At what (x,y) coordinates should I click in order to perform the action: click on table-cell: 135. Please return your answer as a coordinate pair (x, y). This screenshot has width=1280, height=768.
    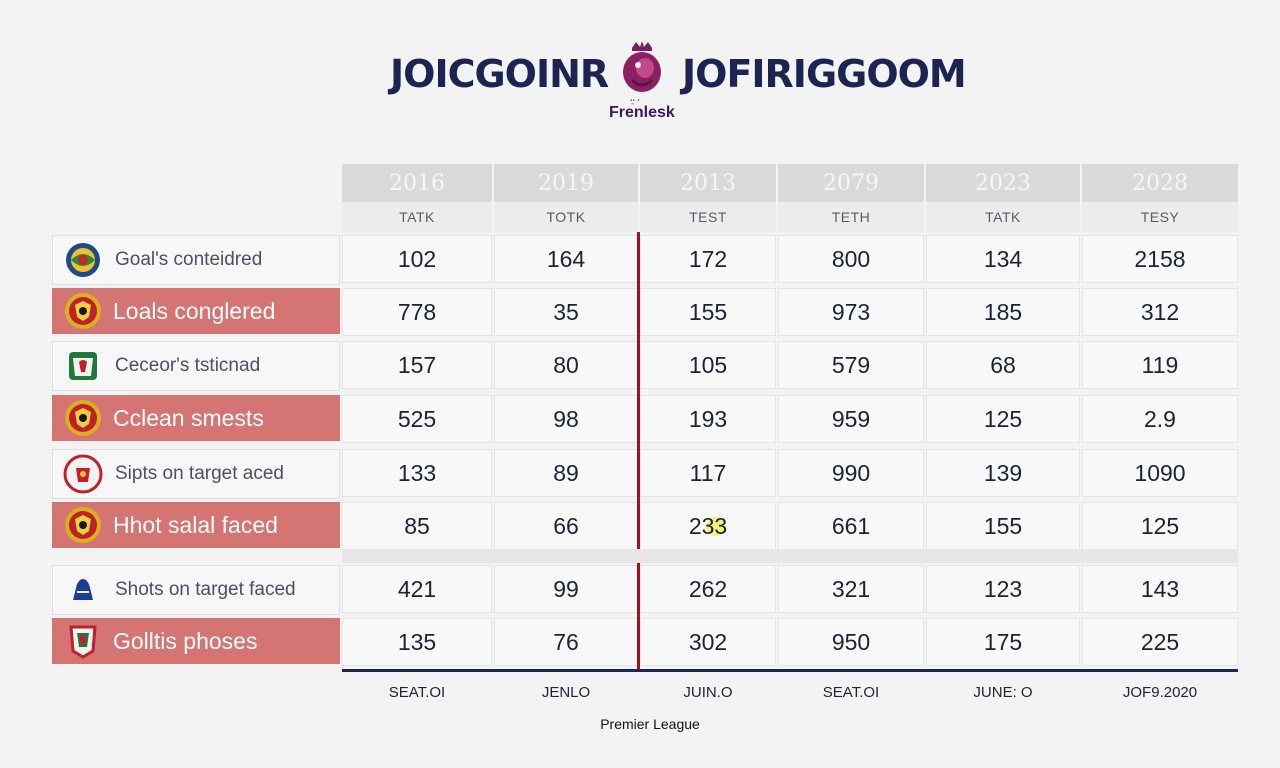
    Looking at the image, I should click on (417, 642).